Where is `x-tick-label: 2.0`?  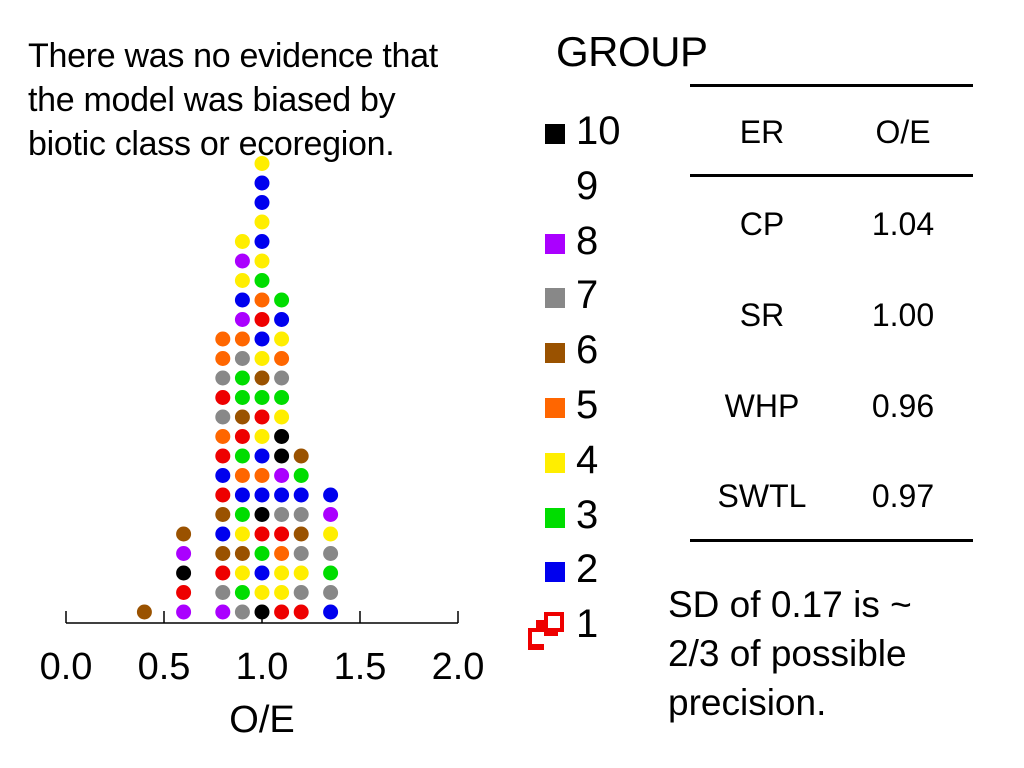 x-tick-label: 2.0 is located at coordinates (458, 667).